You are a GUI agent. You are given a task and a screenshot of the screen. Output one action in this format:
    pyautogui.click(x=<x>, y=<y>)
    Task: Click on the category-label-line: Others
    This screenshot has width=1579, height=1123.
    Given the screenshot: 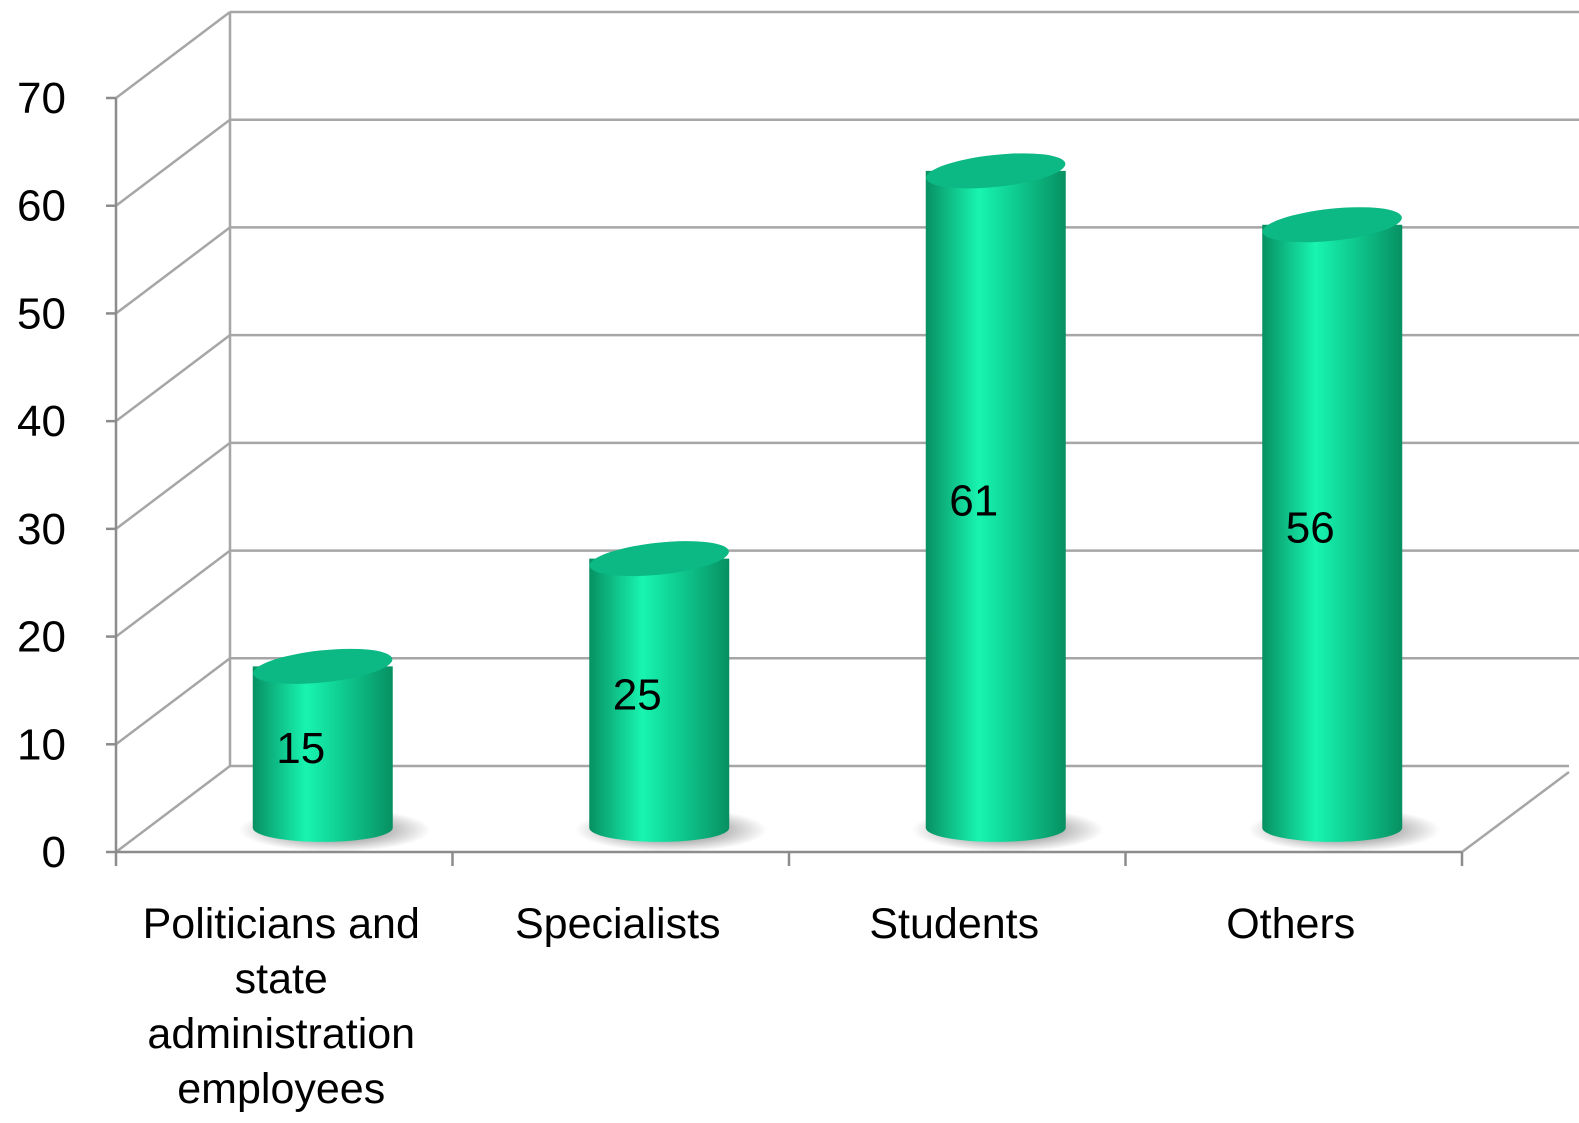 What is the action you would take?
    pyautogui.click(x=1290, y=924)
    